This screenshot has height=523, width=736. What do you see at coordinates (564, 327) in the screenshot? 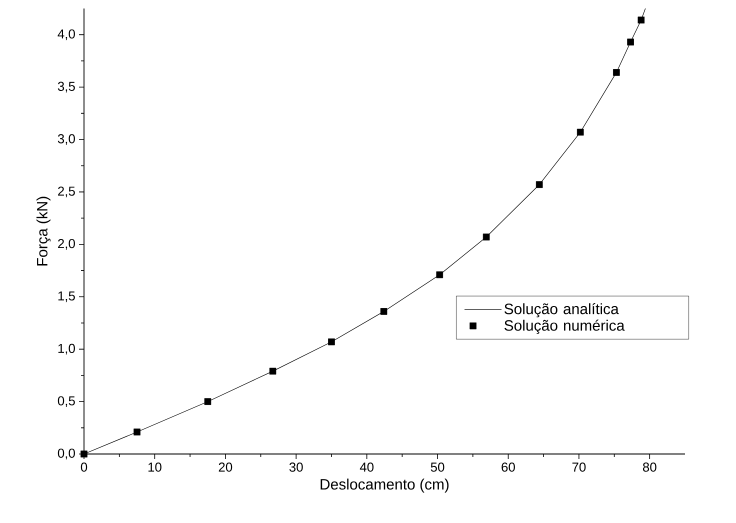
I see `legend-label: Solução numérica` at bounding box center [564, 327].